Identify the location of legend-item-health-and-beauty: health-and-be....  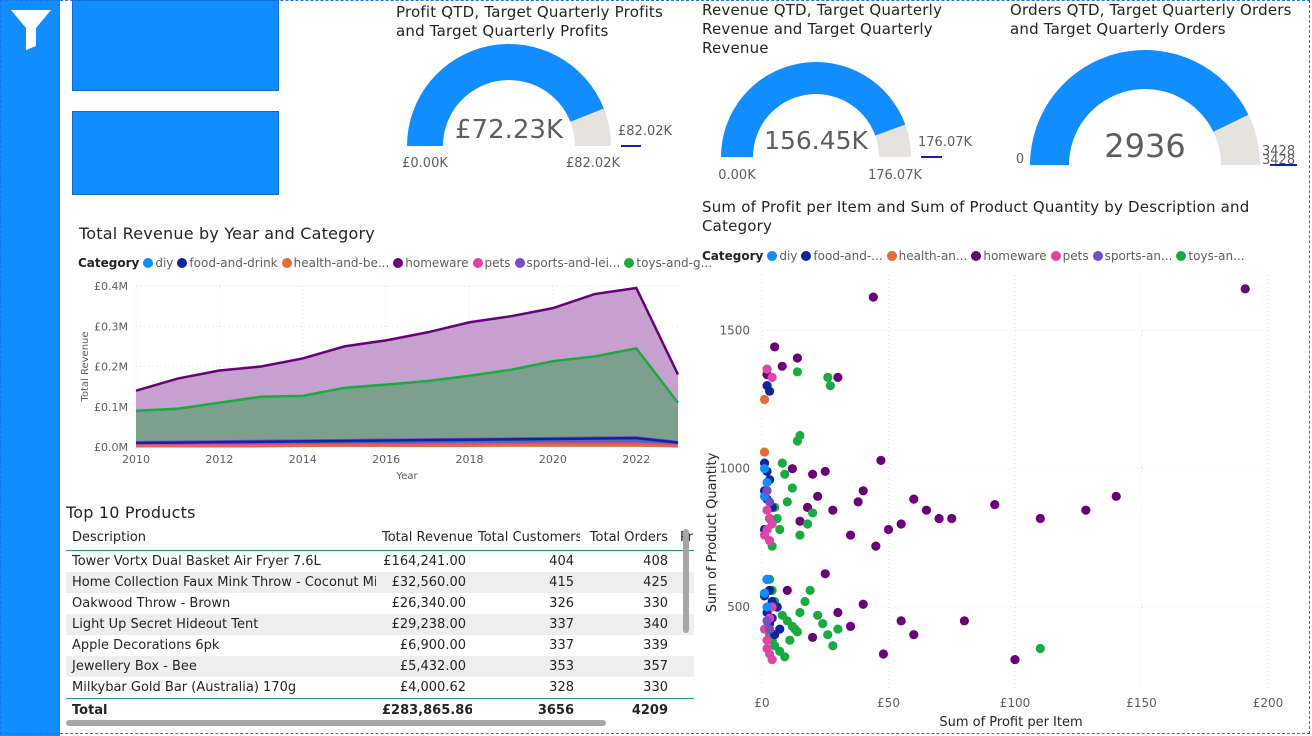
(335, 263).